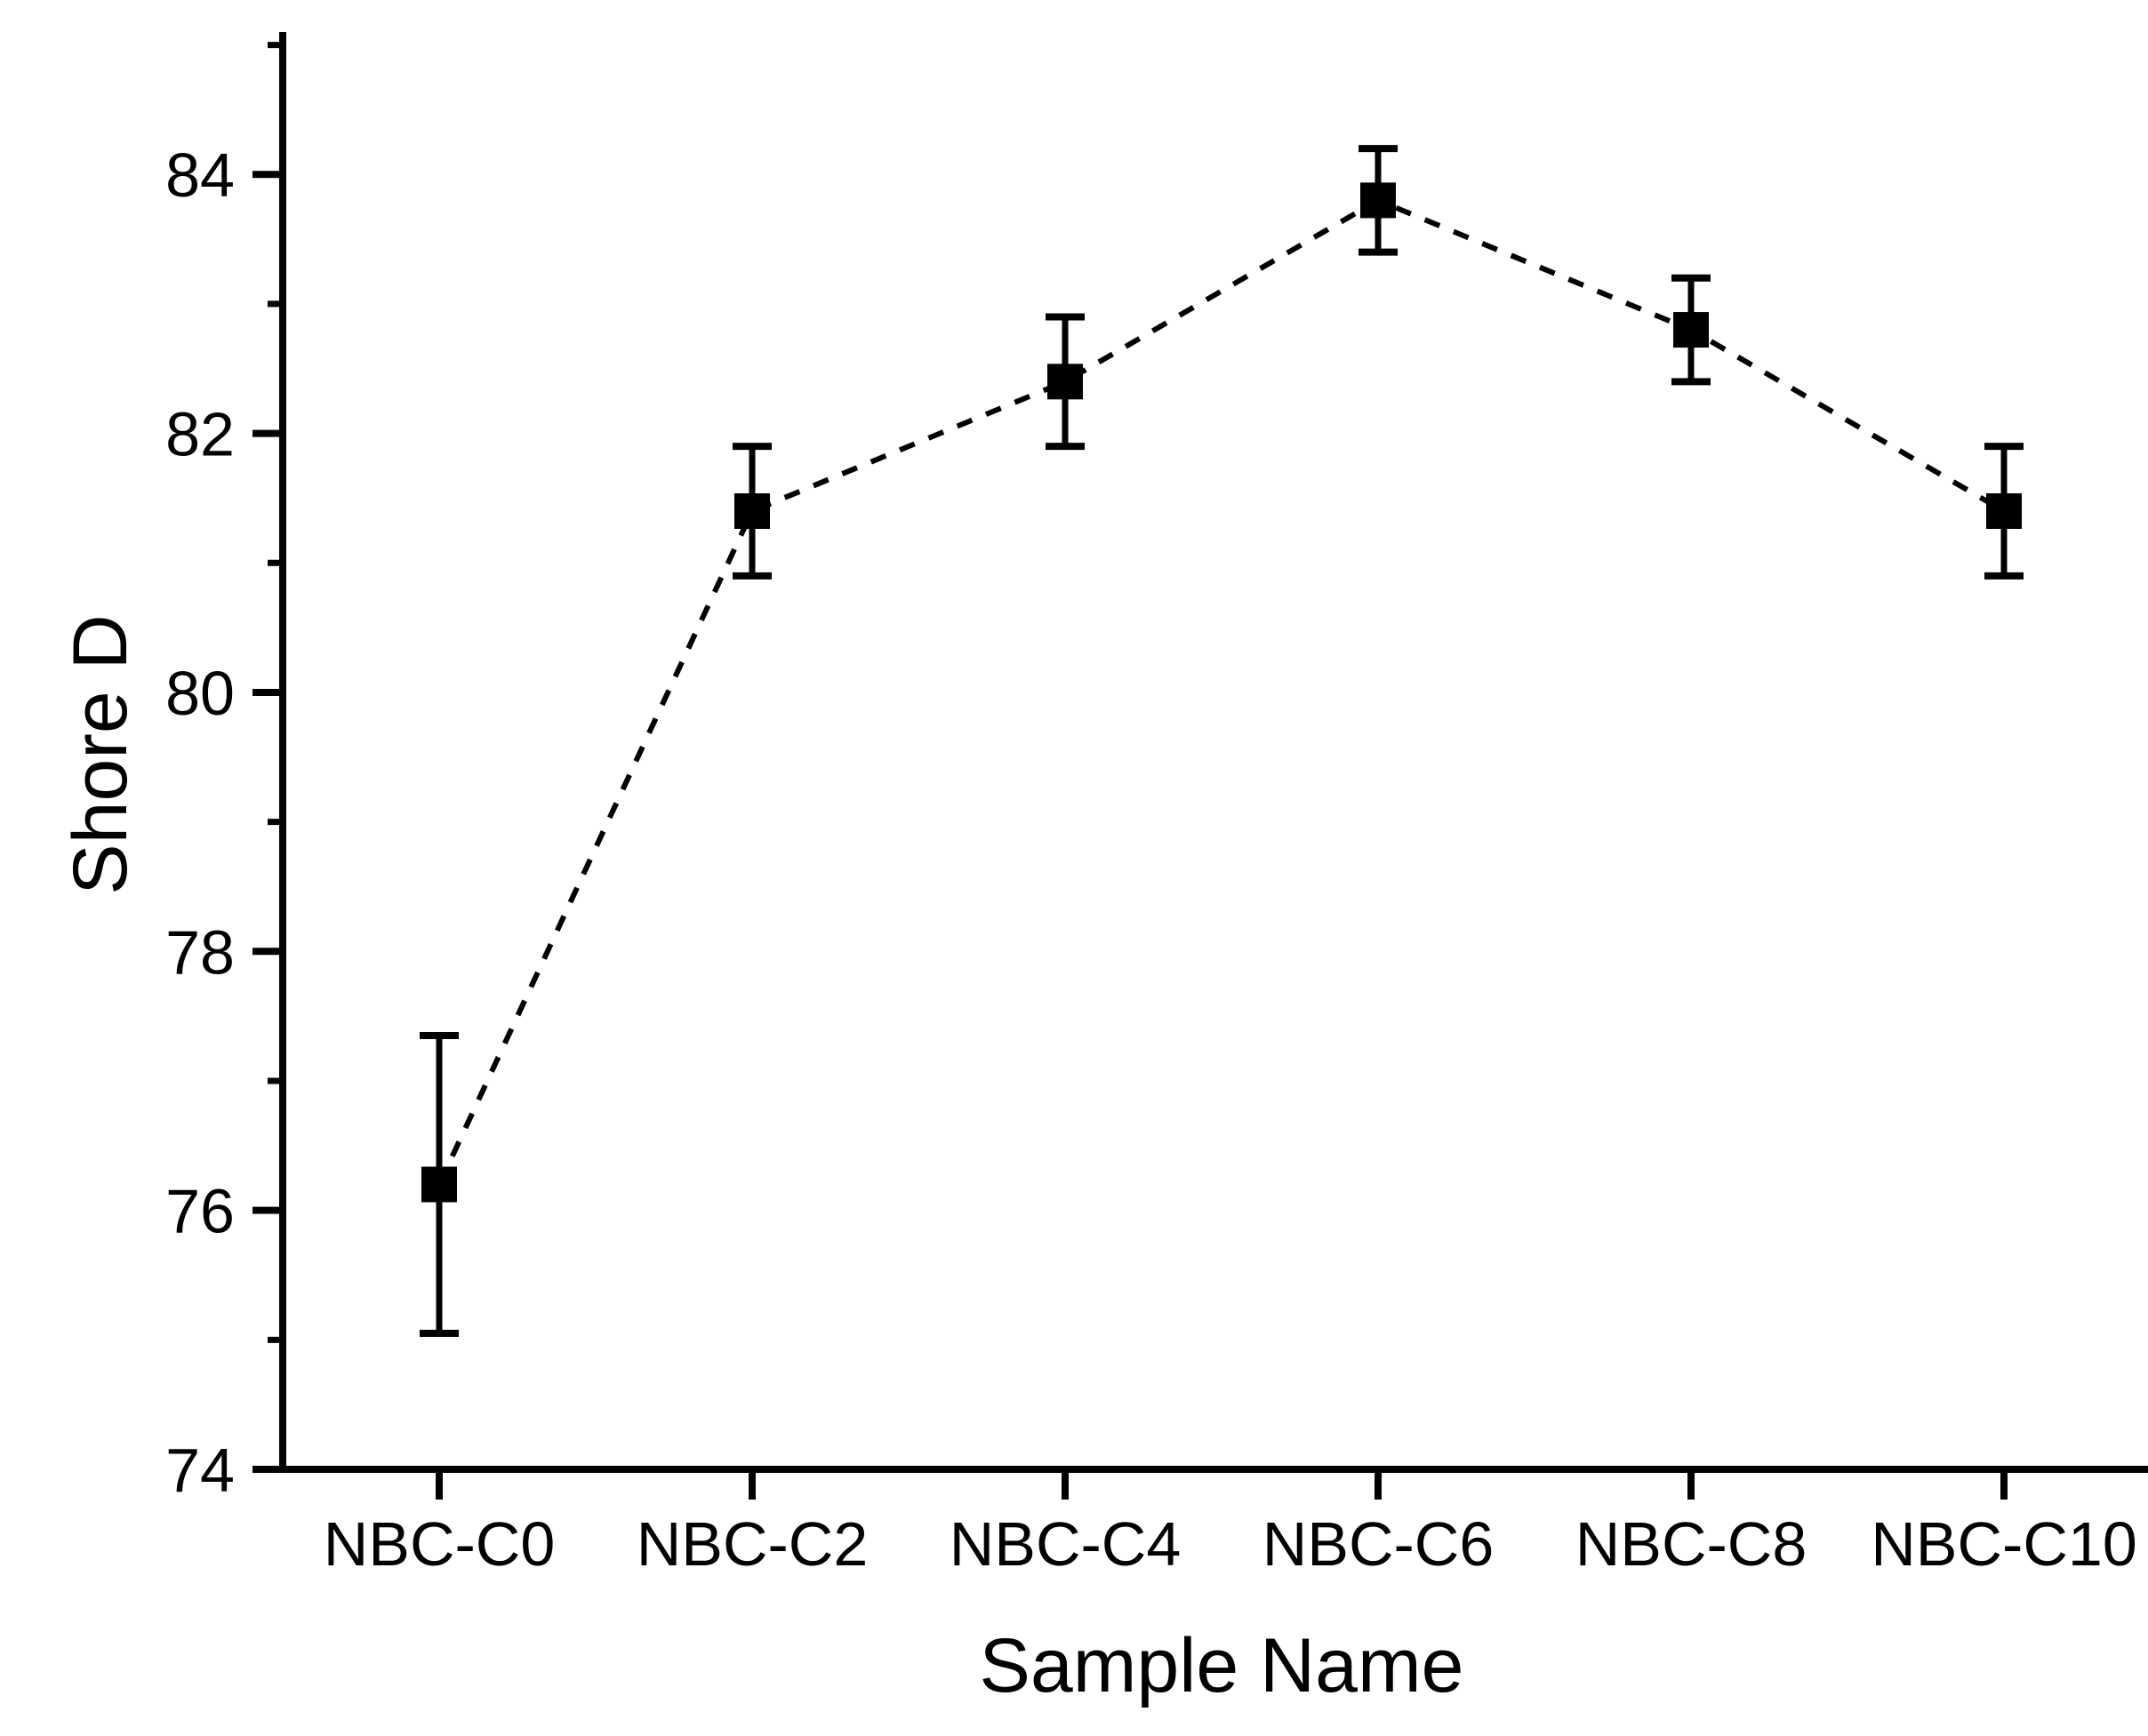 This screenshot has width=2148, height=1736. I want to click on y-tick-label: 82, so click(200, 434).